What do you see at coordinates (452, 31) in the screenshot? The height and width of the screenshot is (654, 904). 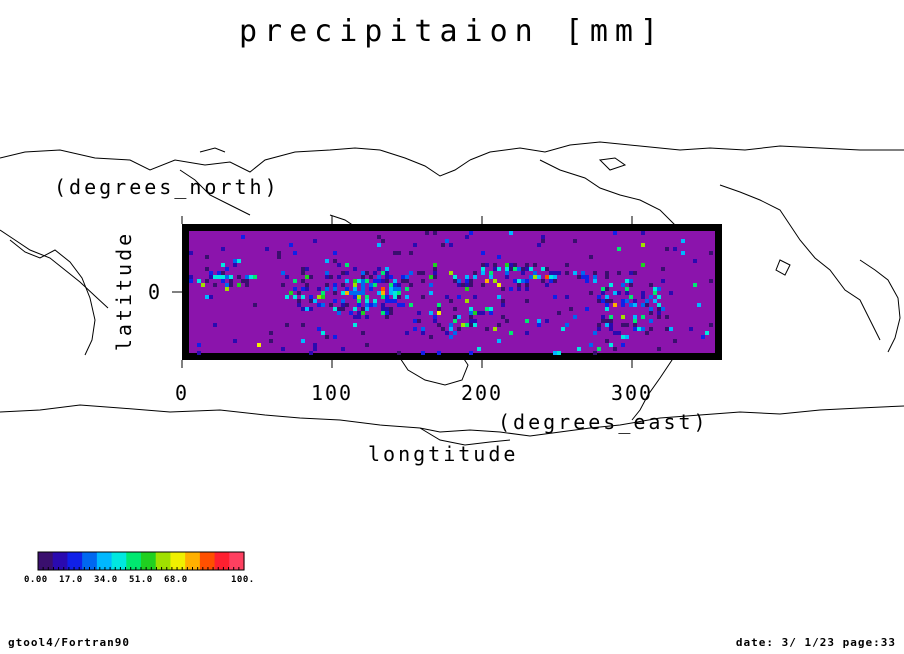 I see `chart-title: precipitaion [mm]` at bounding box center [452, 31].